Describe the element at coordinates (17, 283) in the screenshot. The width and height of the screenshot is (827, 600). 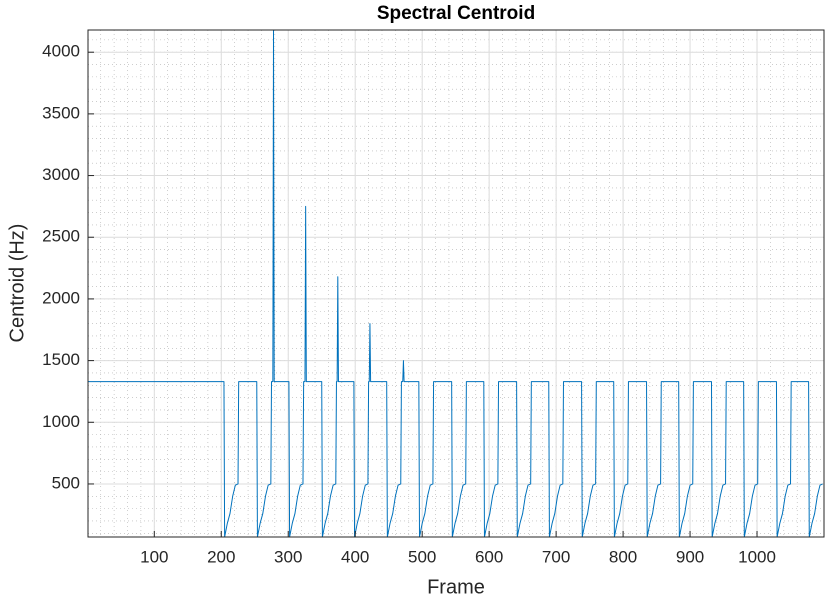
I see `y-axis-label: Centroid (Hz)` at that location.